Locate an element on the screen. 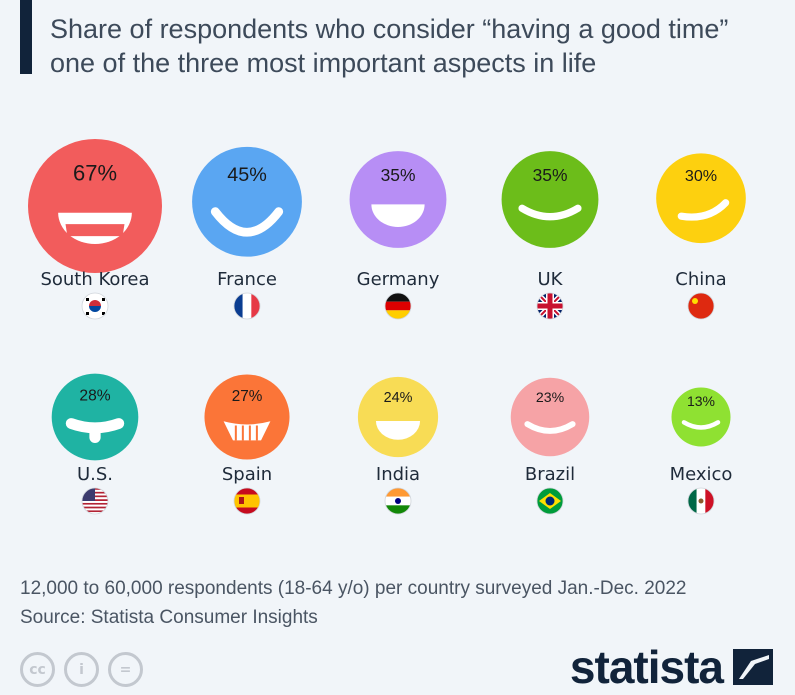 The image size is (795, 695). bubble-france: 45% France is located at coordinates (247, 233).